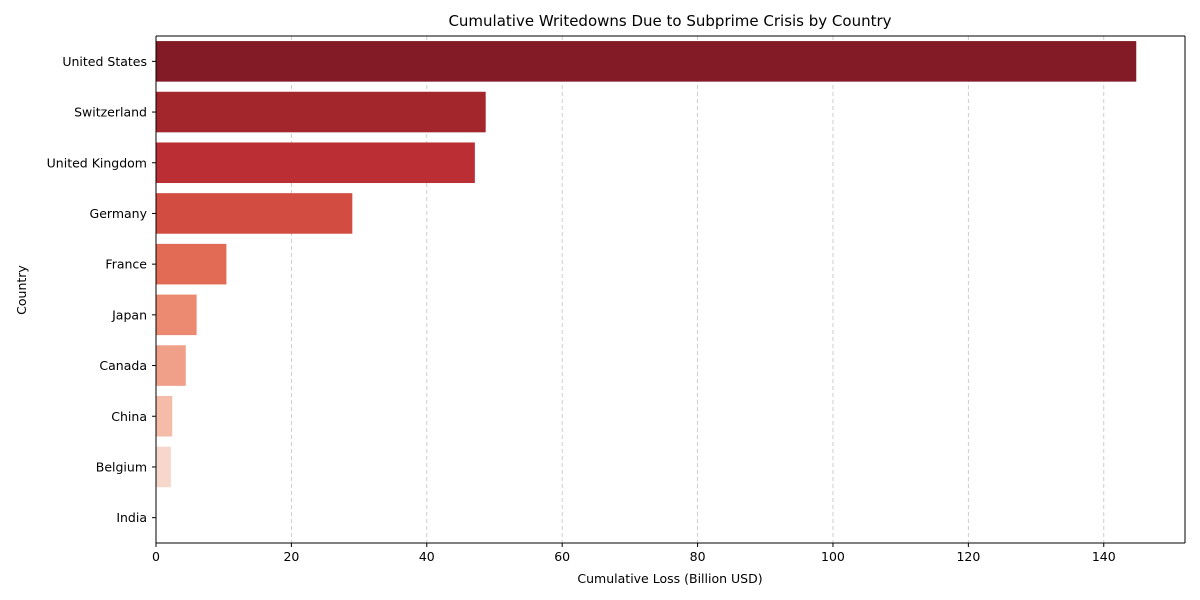  I want to click on x-tick-label: 20, so click(291, 556).